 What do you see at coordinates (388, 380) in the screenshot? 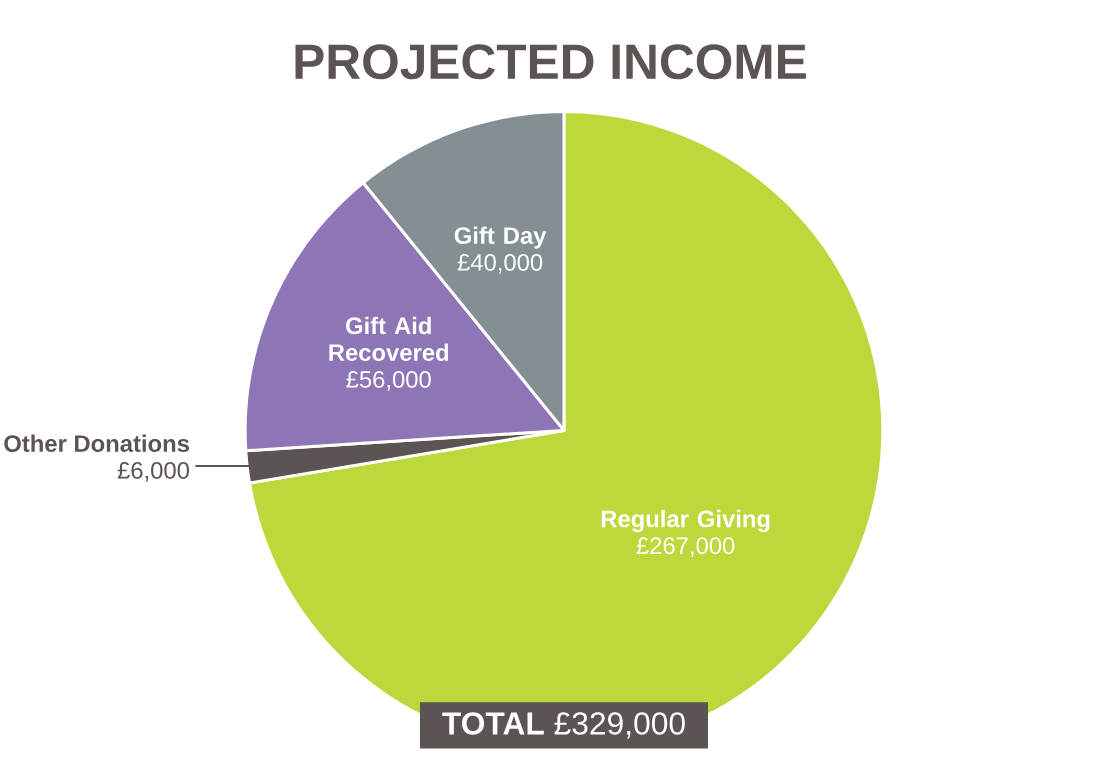
I see `data-label: £56,000` at bounding box center [388, 380].